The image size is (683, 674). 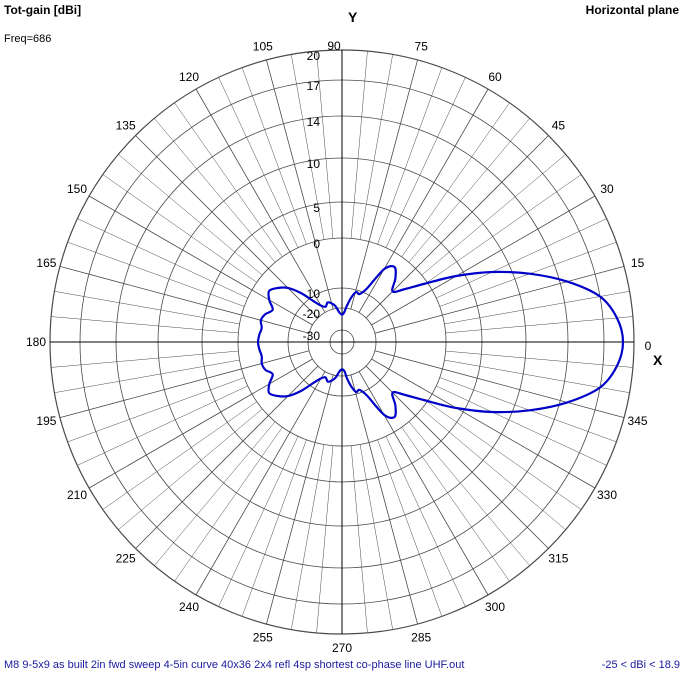 What do you see at coordinates (314, 122) in the screenshot?
I see `radial-tick-label: 14` at bounding box center [314, 122].